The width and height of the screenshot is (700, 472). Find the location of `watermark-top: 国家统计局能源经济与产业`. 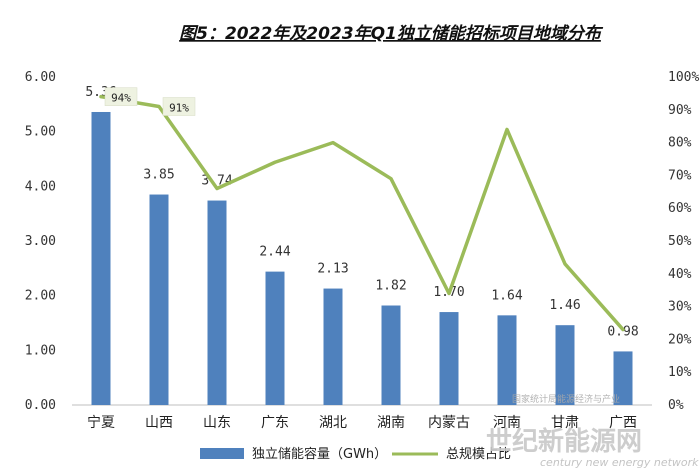

watermark-top: 国家统计局能源经济与产业 is located at coordinates (566, 399).